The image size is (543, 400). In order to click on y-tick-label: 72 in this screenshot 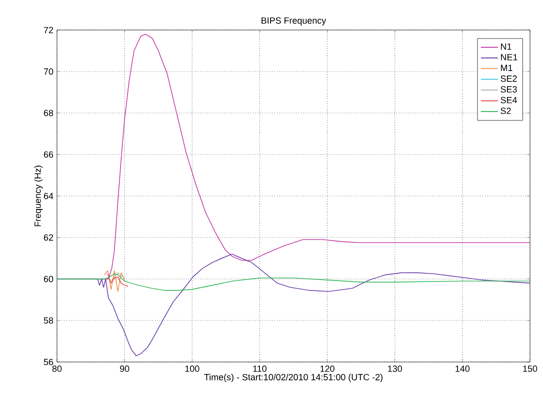, I will do `click(49, 30)`.